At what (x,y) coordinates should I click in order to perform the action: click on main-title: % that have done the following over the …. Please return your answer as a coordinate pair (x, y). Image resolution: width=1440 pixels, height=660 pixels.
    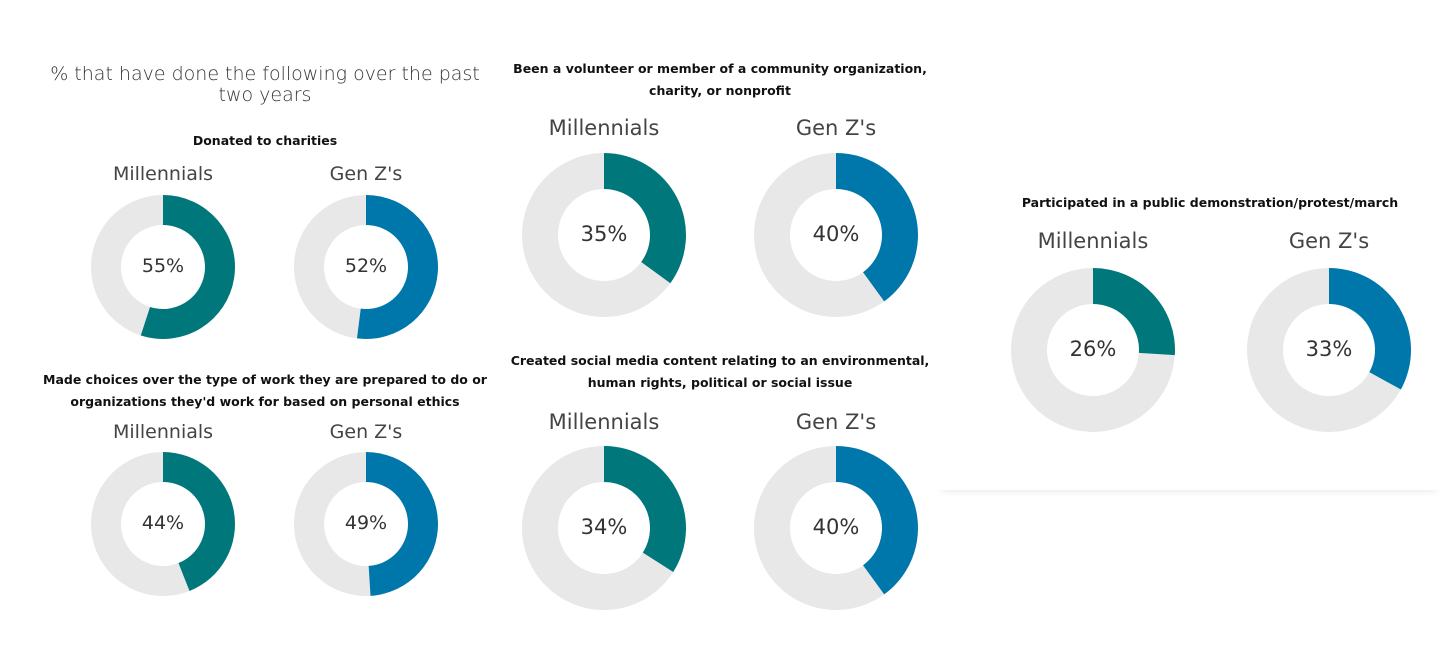
    Looking at the image, I should click on (265, 84).